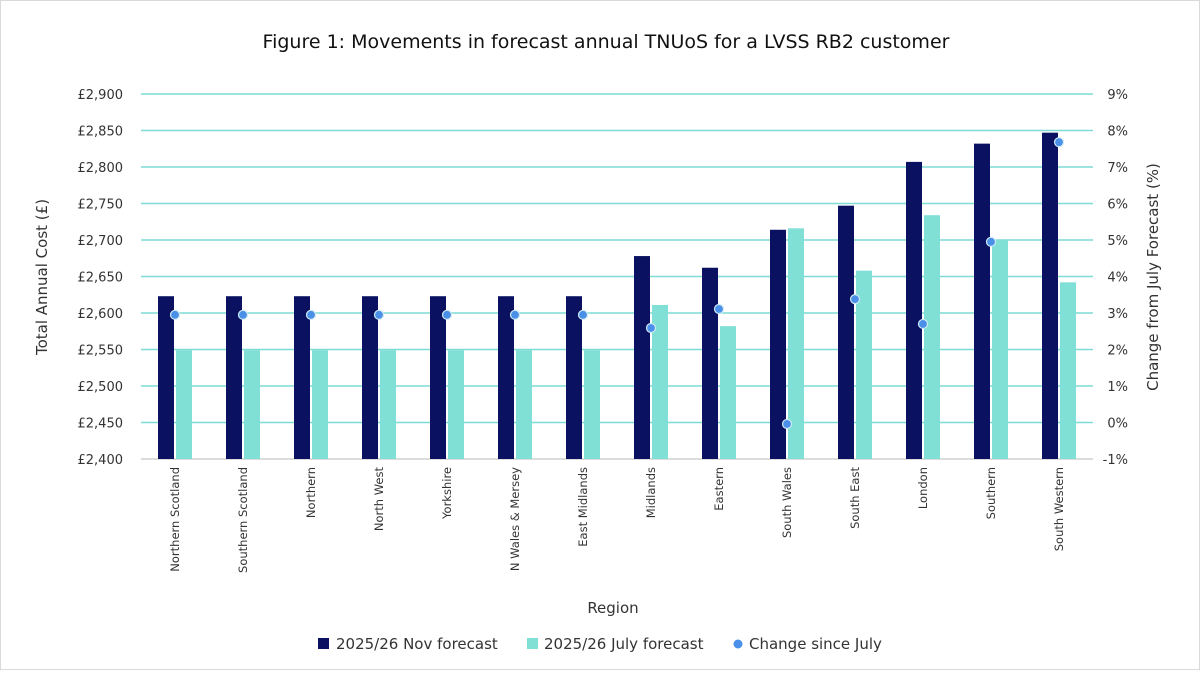  What do you see at coordinates (1117, 205) in the screenshot?
I see `y2-tick-label: 6%` at bounding box center [1117, 205].